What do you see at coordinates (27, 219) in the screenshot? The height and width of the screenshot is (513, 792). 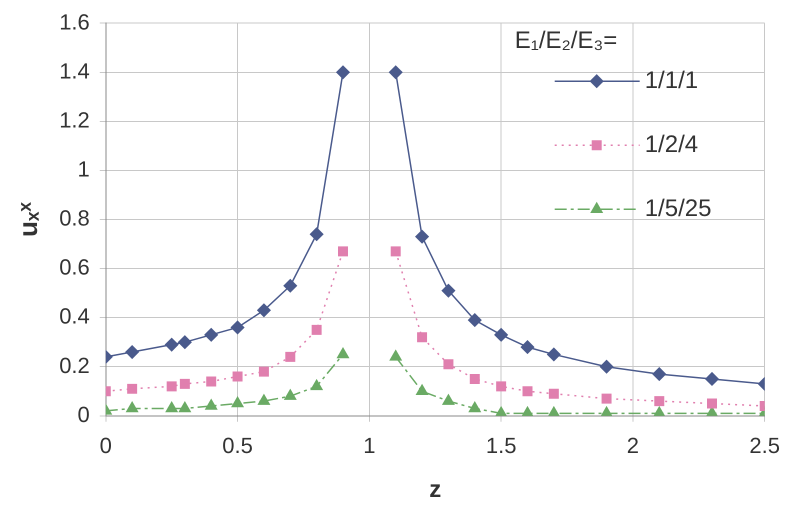 I see `y-axis-title: uₓˣ` at bounding box center [27, 219].